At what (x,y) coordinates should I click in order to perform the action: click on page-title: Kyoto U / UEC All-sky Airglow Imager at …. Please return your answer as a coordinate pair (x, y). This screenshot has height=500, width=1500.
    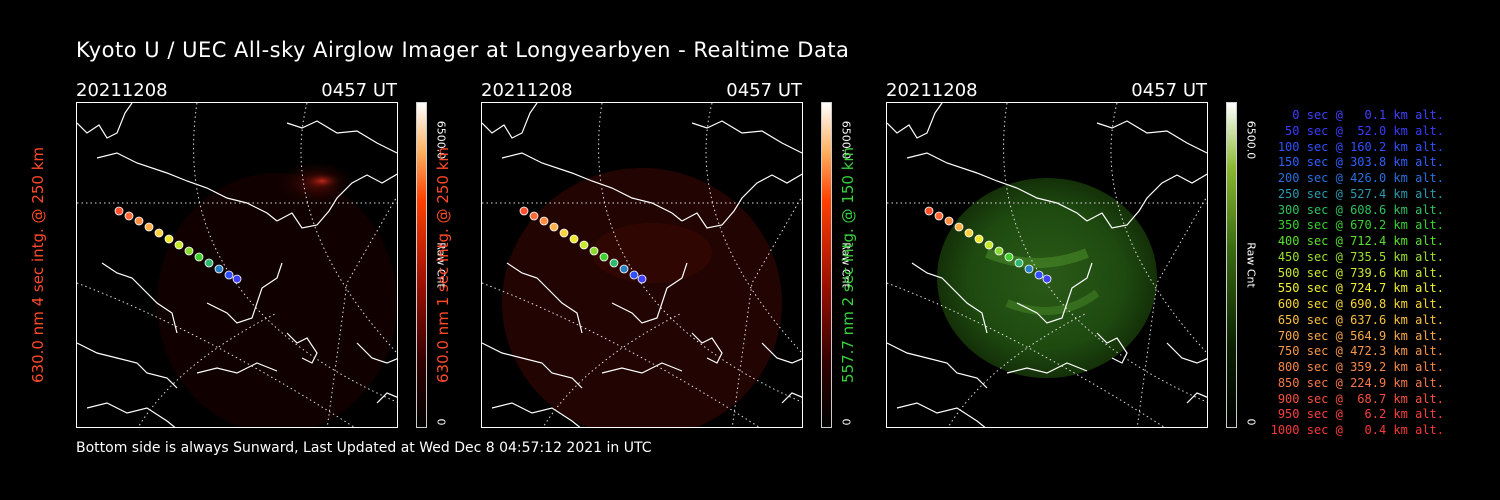
    Looking at the image, I should click on (463, 50).